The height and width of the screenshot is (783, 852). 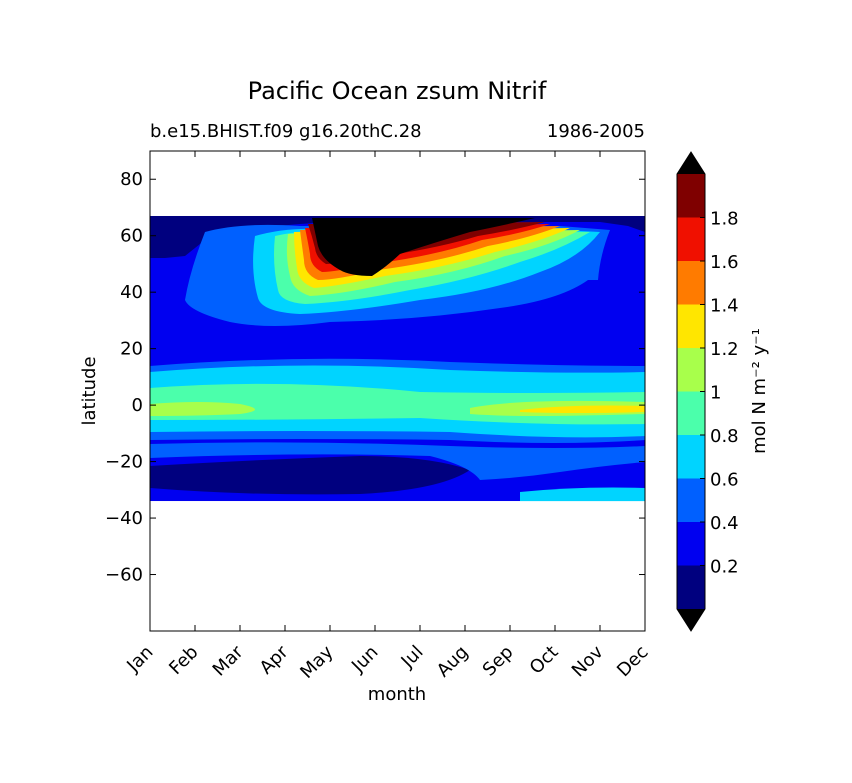 I want to click on no-data-north, so click(x=397, y=183).